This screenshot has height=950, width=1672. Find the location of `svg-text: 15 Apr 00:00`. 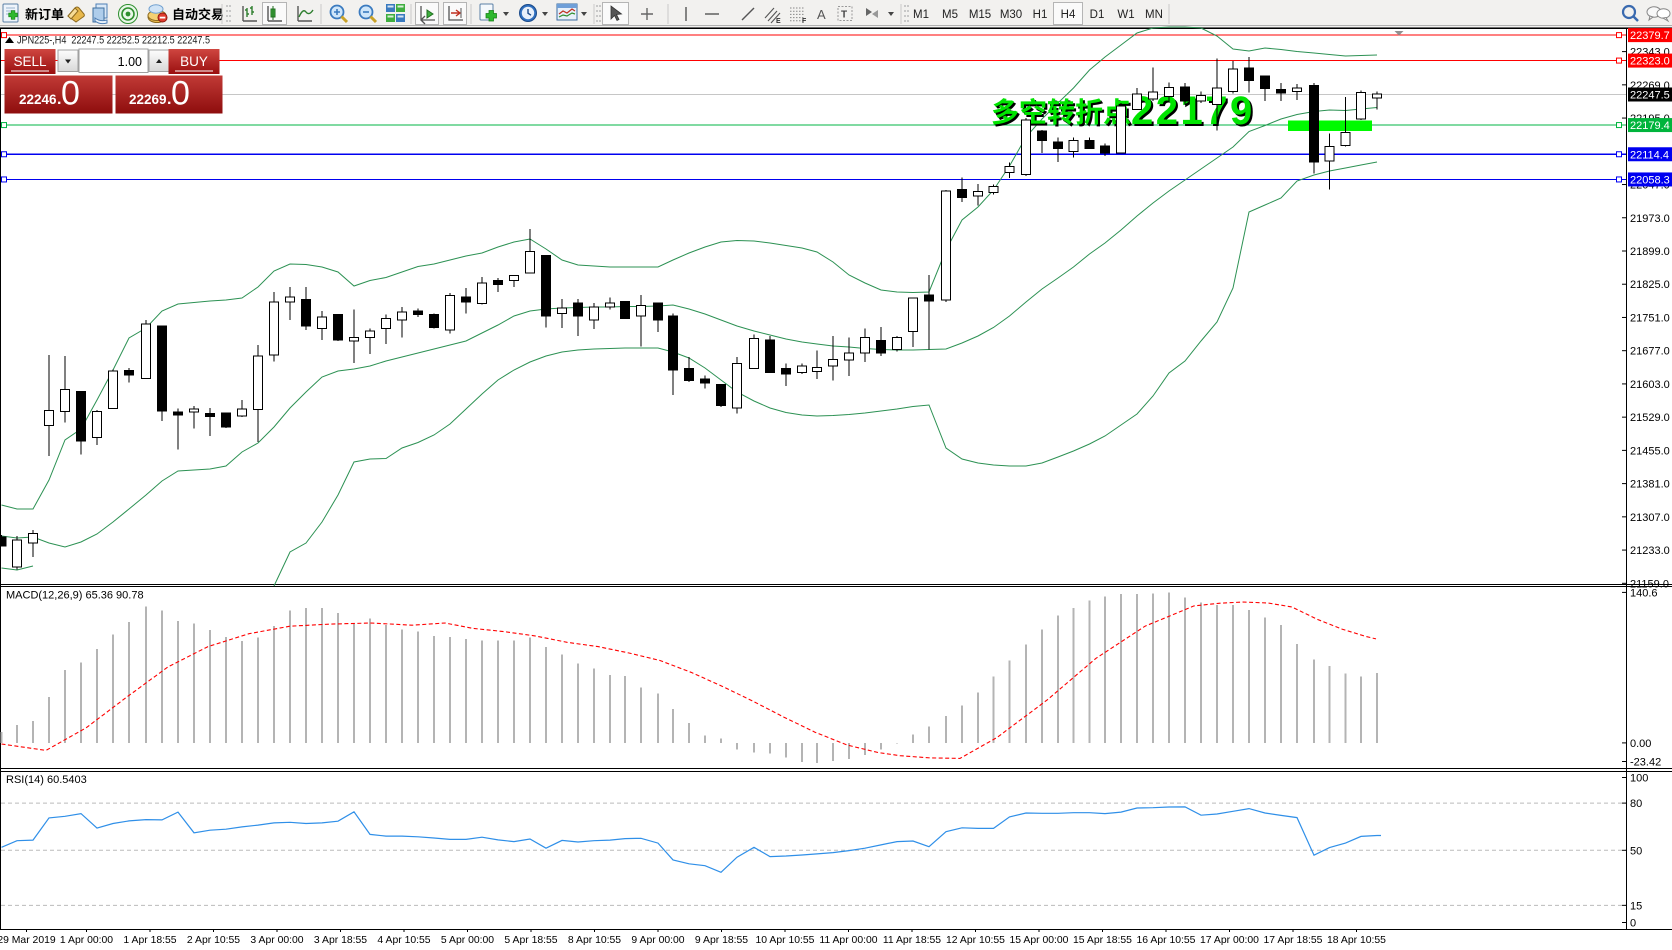

svg-text: 15 Apr 00:00 is located at coordinates (1039, 940).